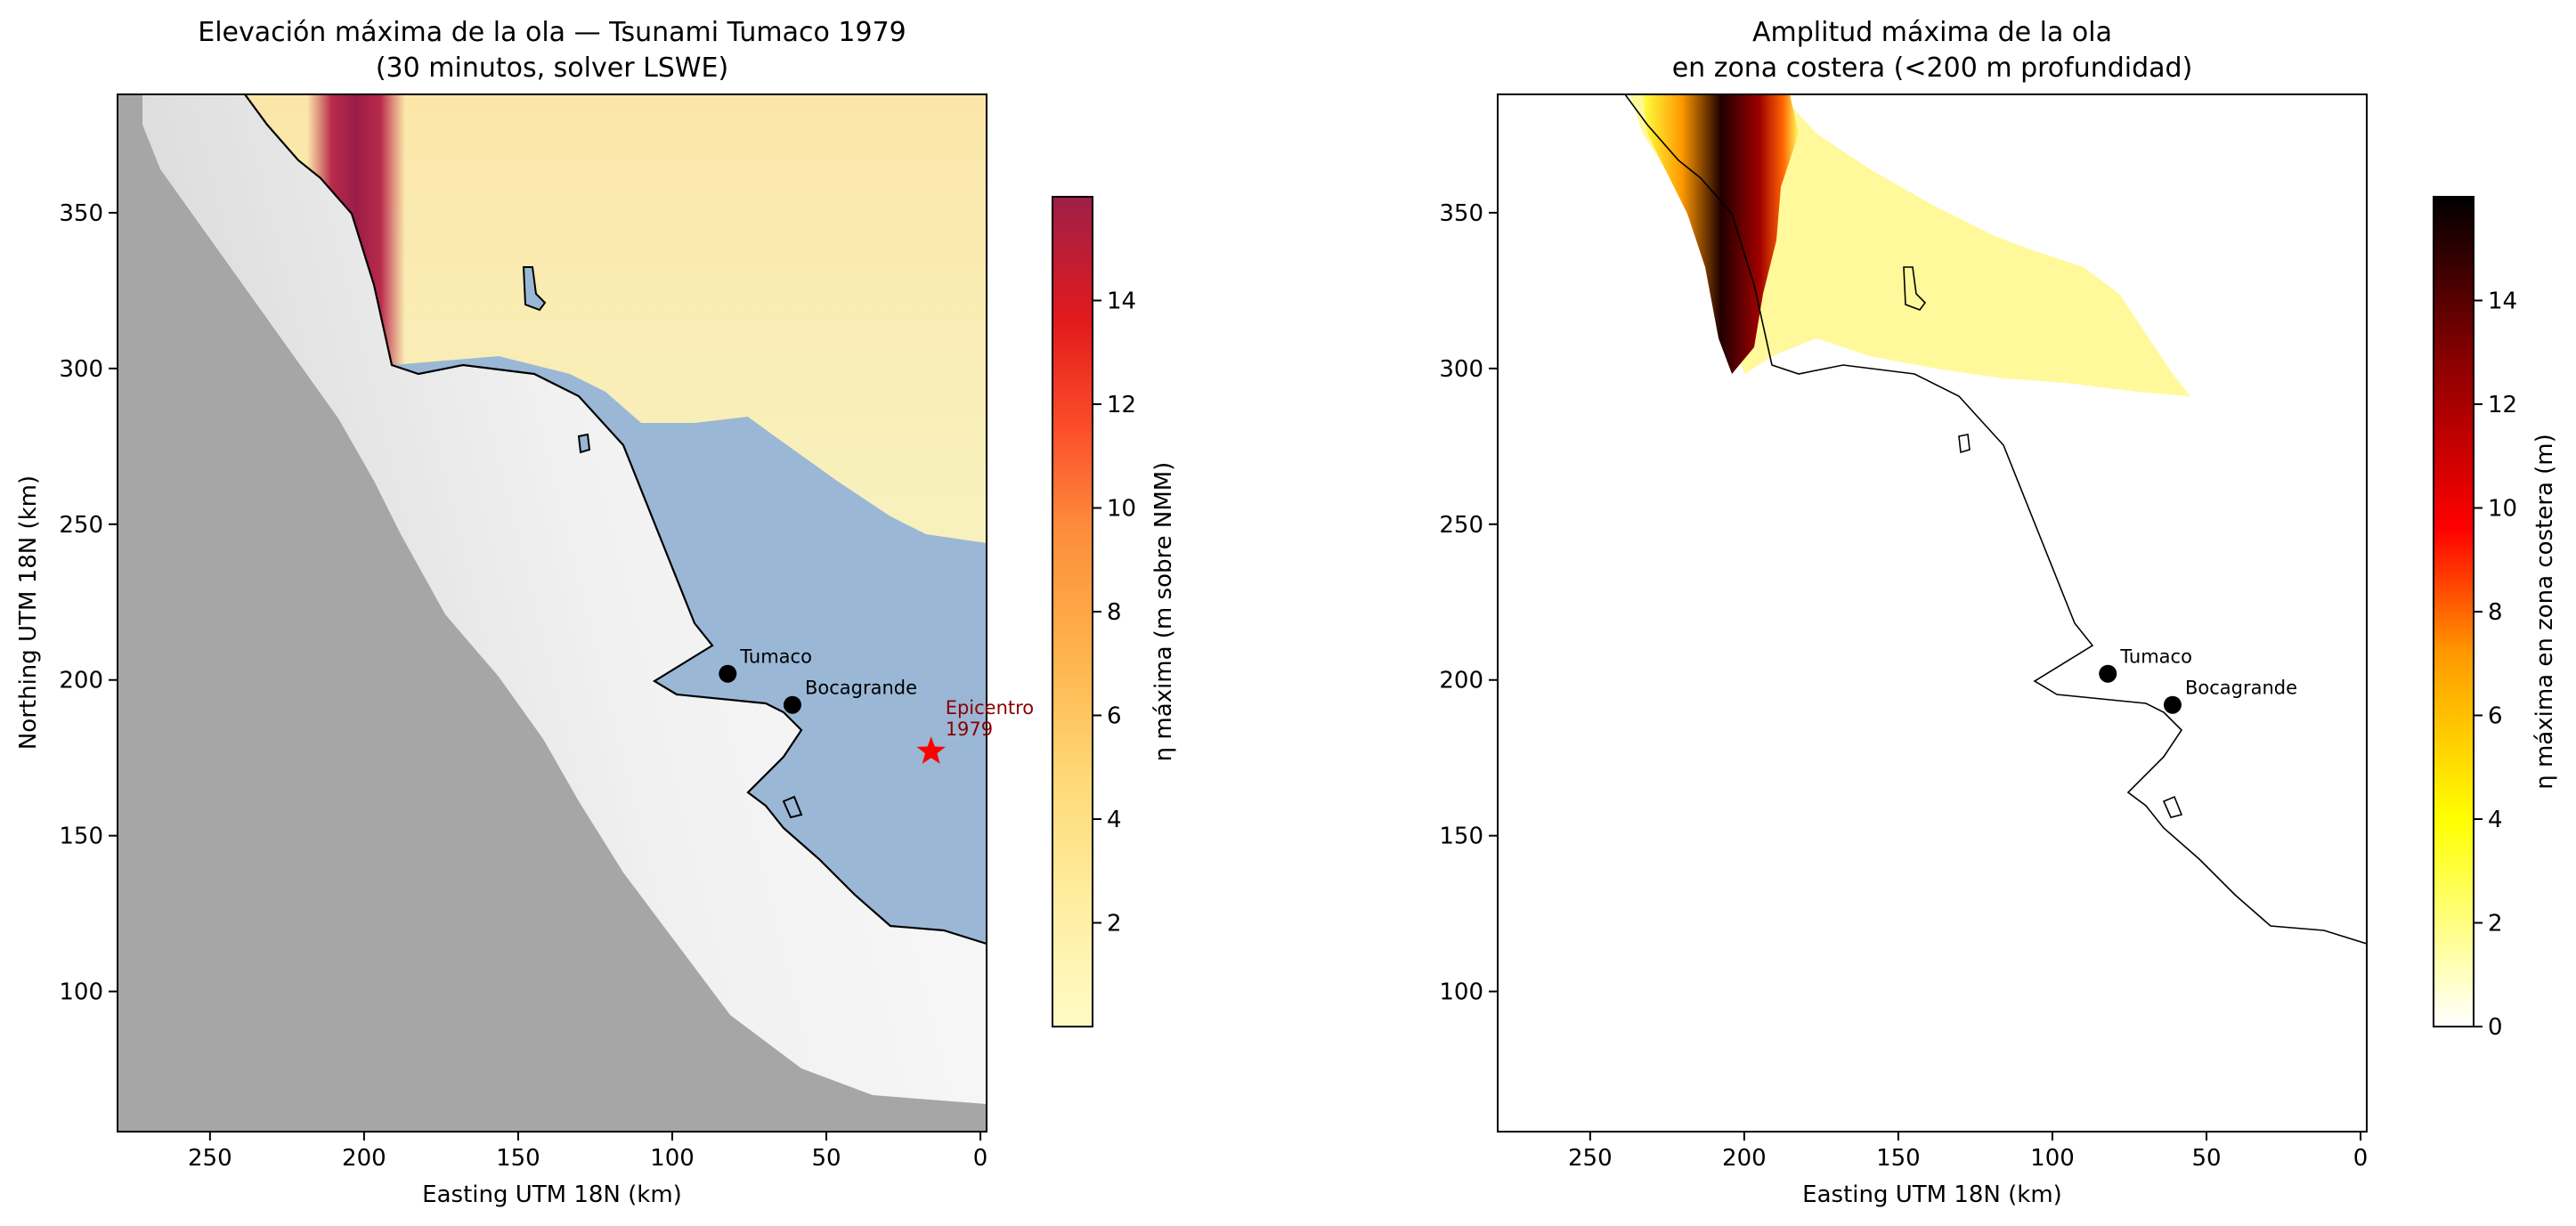 The width and height of the screenshot is (2576, 1226). I want to click on left-place-markers: Tumaco Bocagrande, so click(818, 680).